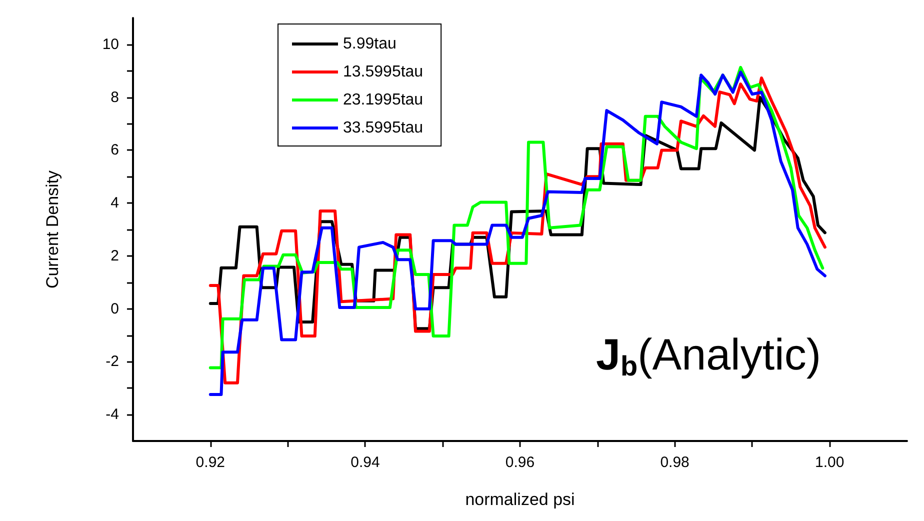  Describe the element at coordinates (365, 462) in the screenshot. I see `x-tick-label: 0.94` at that location.